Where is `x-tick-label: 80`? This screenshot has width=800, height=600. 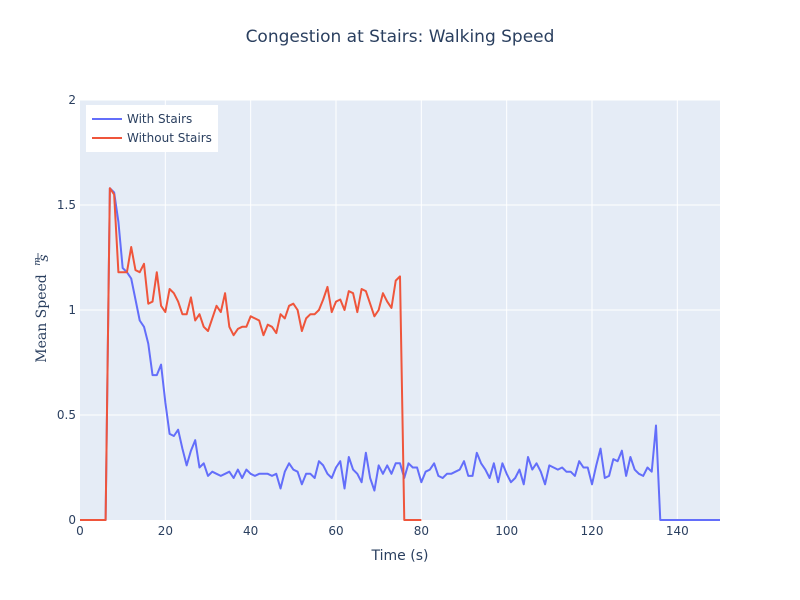 x-tick-label: 80 is located at coordinates (421, 531).